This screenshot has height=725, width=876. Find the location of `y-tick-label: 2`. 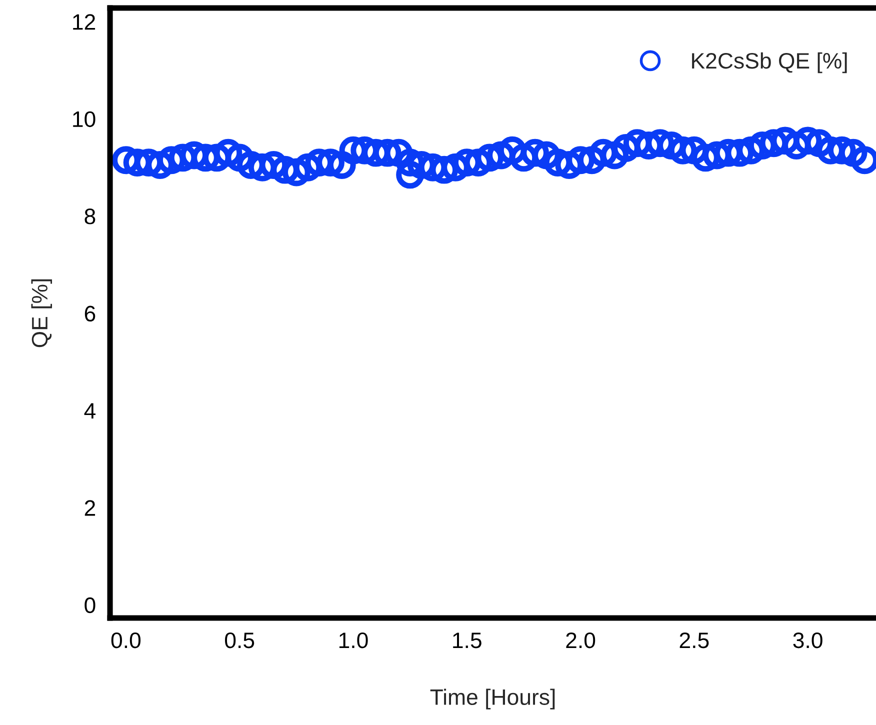

y-tick-label: 2 is located at coordinates (90, 508).